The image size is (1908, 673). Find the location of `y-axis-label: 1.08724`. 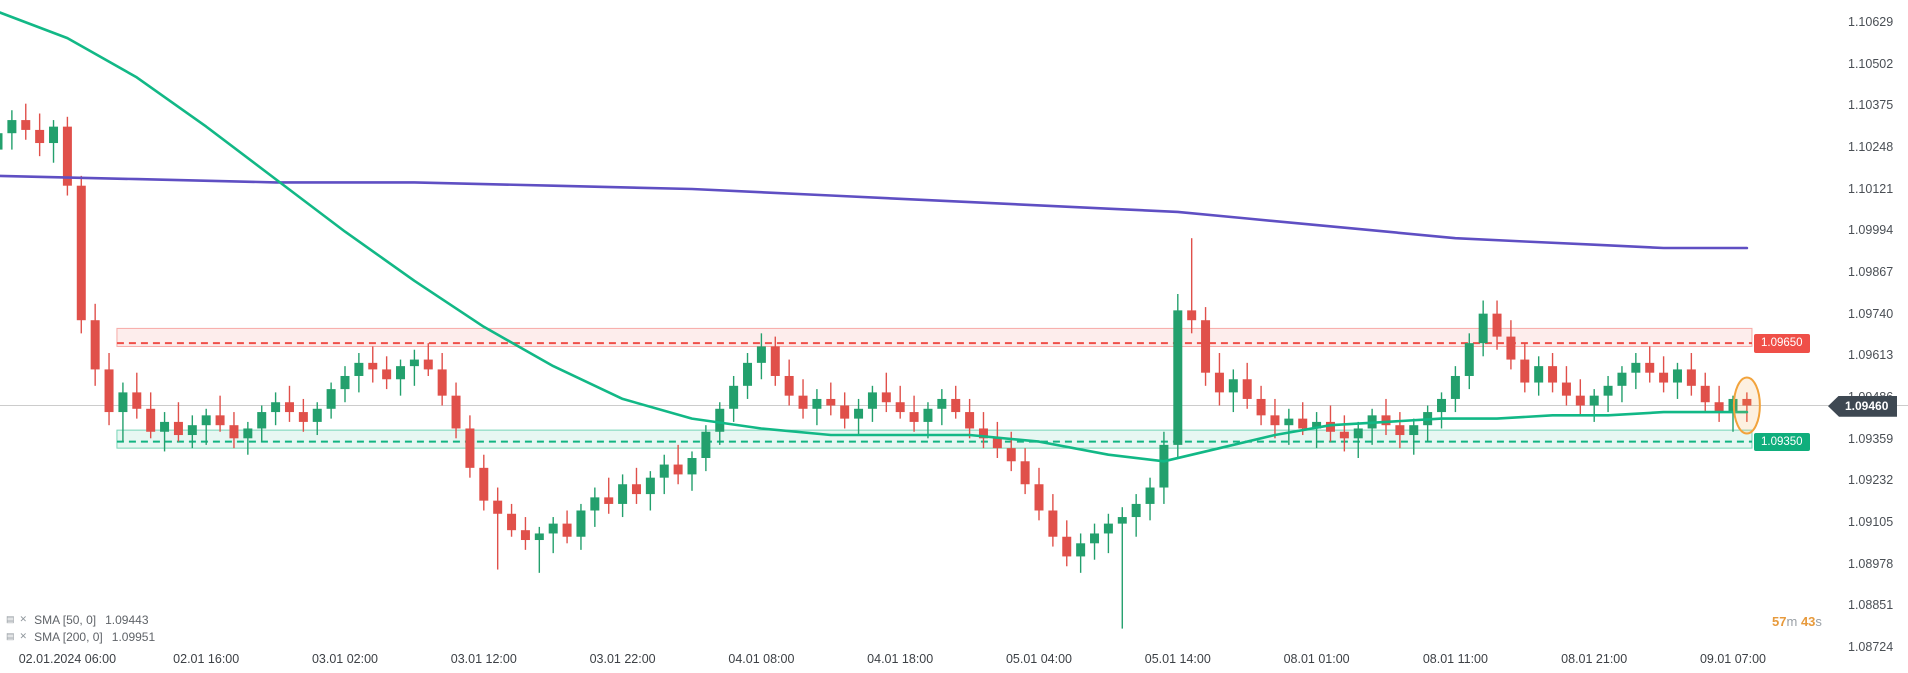

y-axis-label: 1.08724 is located at coordinates (1871, 646).